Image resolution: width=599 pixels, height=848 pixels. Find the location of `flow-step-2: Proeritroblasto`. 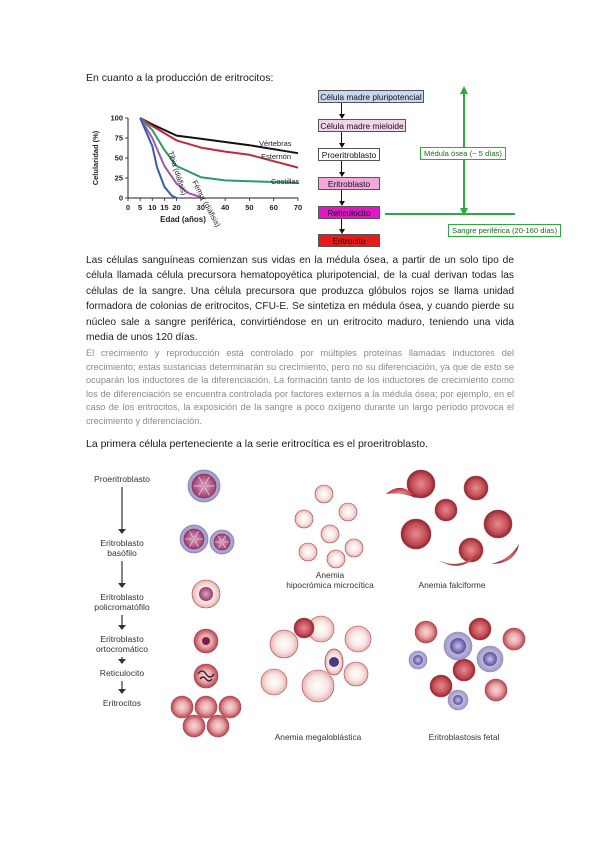

flow-step-2: Proeritroblasto is located at coordinates (349, 154).